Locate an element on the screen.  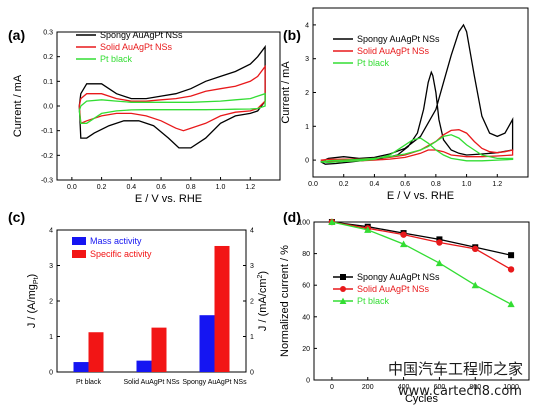
bar-mass-activity is located at coordinates (81, 367).